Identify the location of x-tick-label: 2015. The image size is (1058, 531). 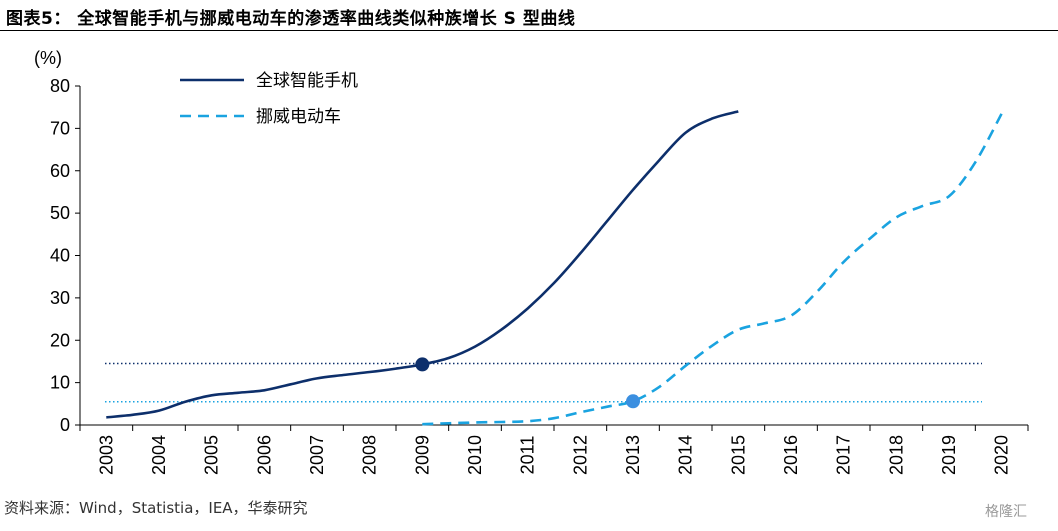
(738, 455).